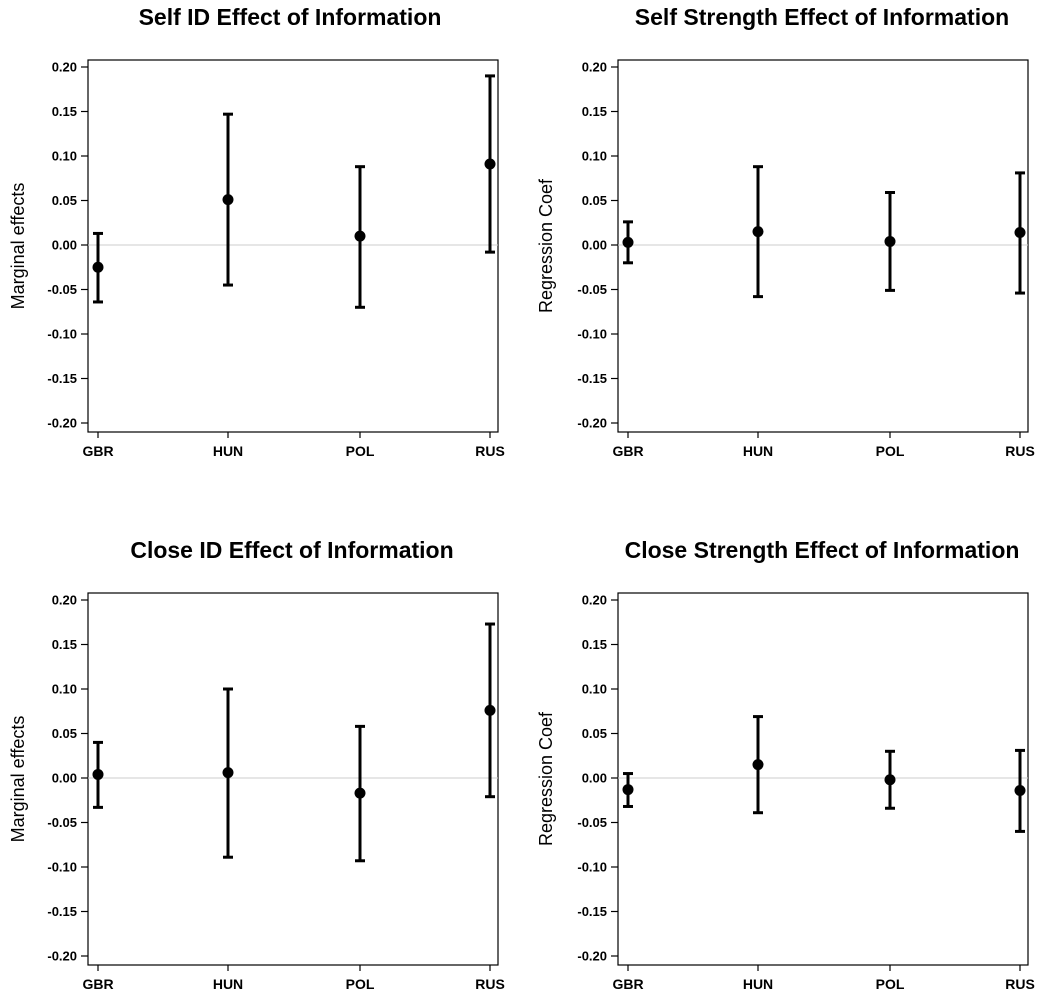 This screenshot has width=1050, height=998. I want to click on chart-title: Close ID Effect of Information, so click(291, 550).